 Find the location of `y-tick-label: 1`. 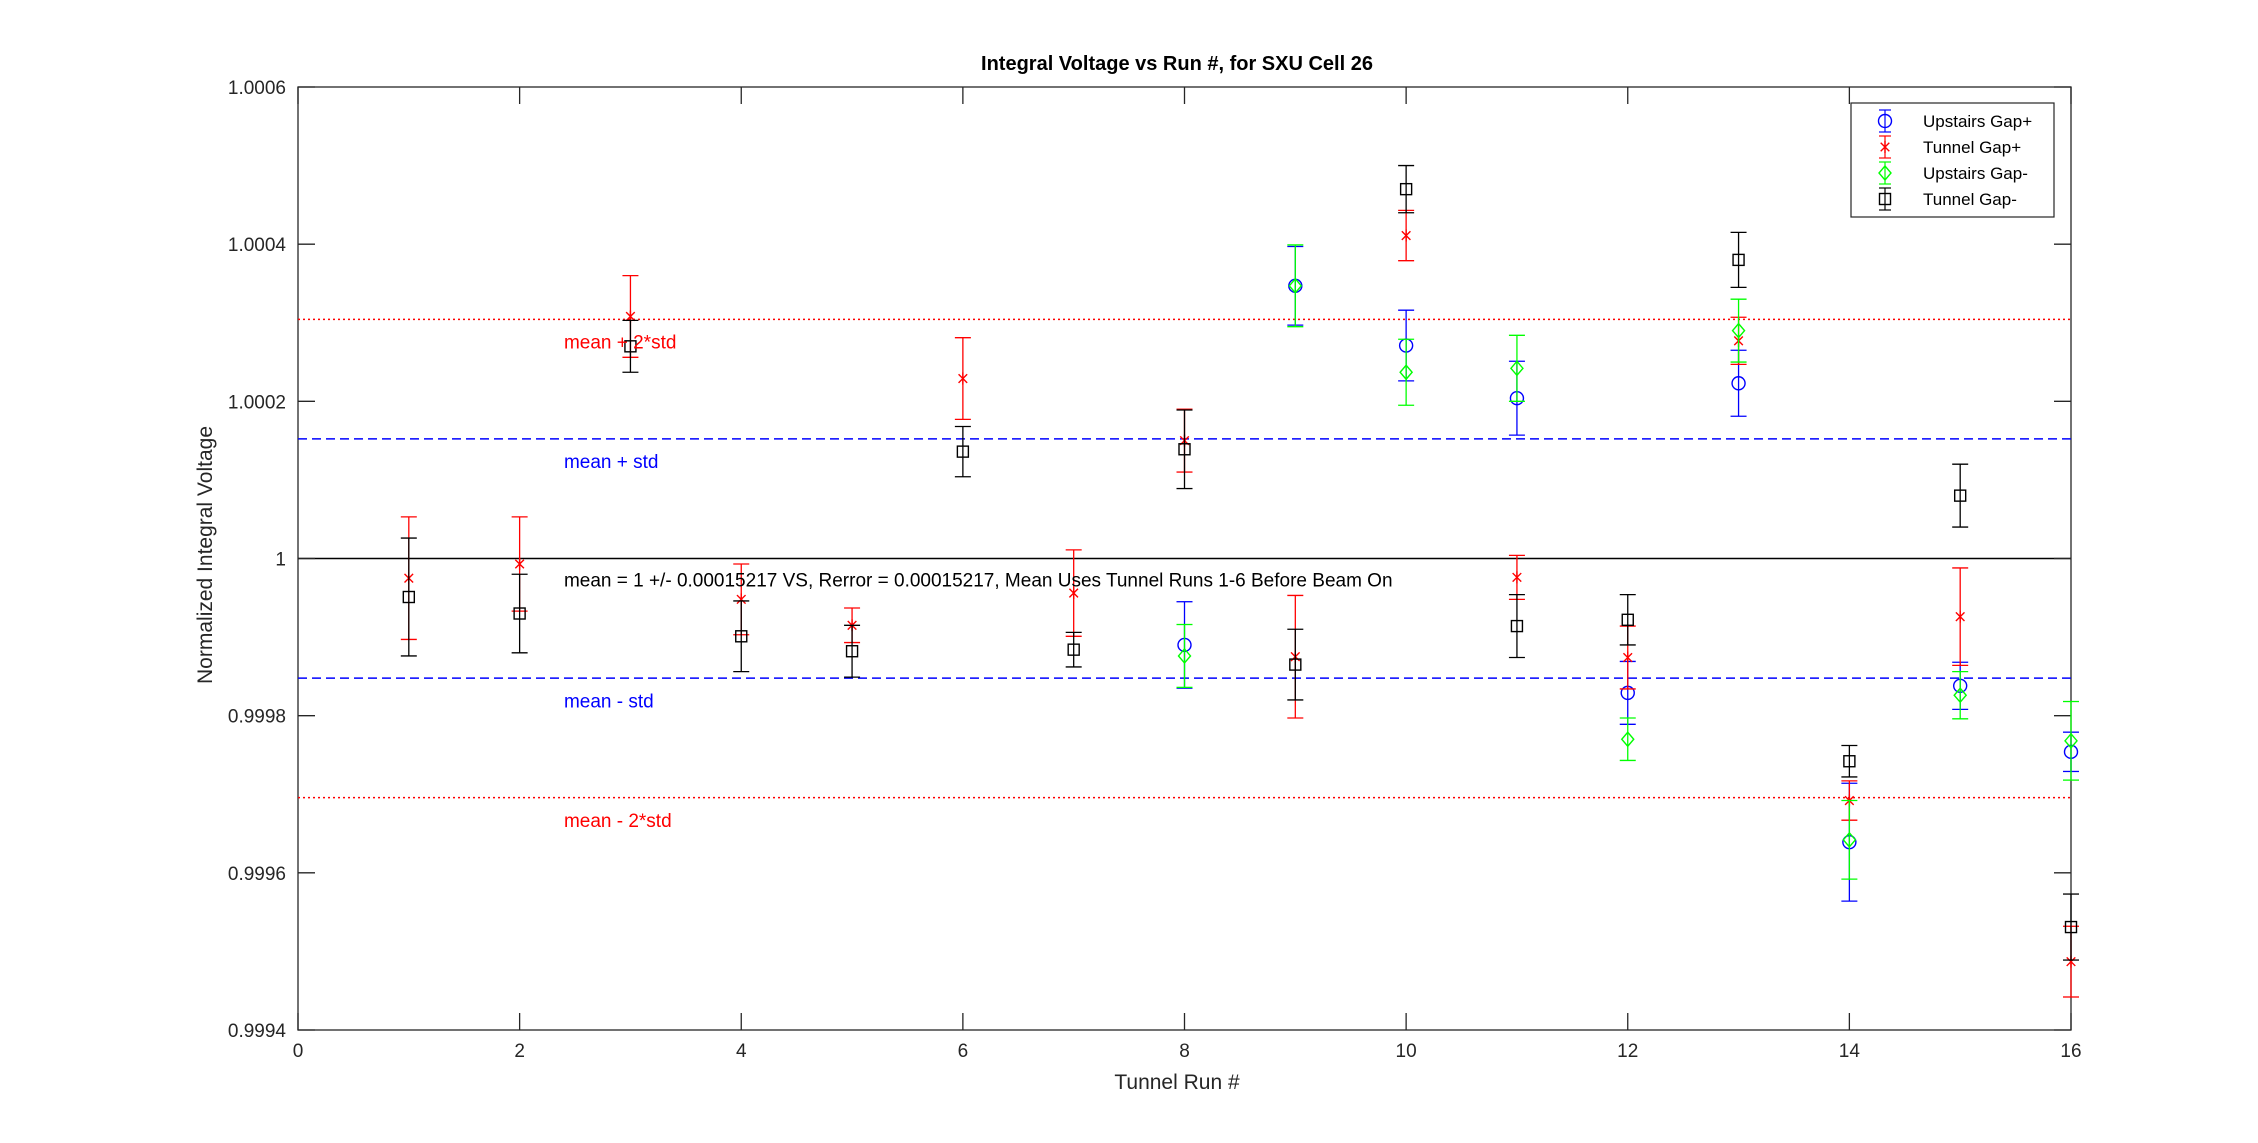

y-tick-label: 1 is located at coordinates (280, 560).